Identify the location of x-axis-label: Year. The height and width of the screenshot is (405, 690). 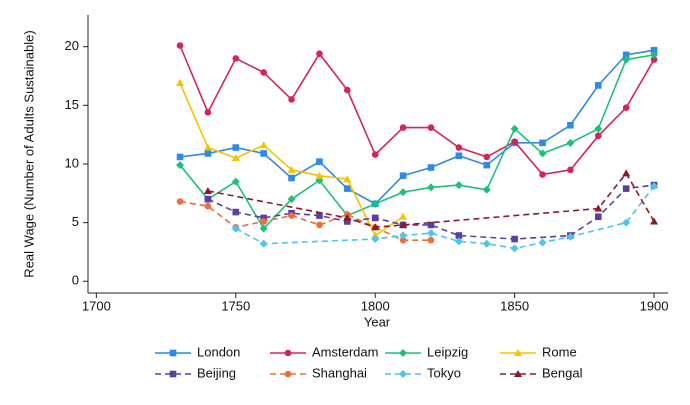
(377, 321).